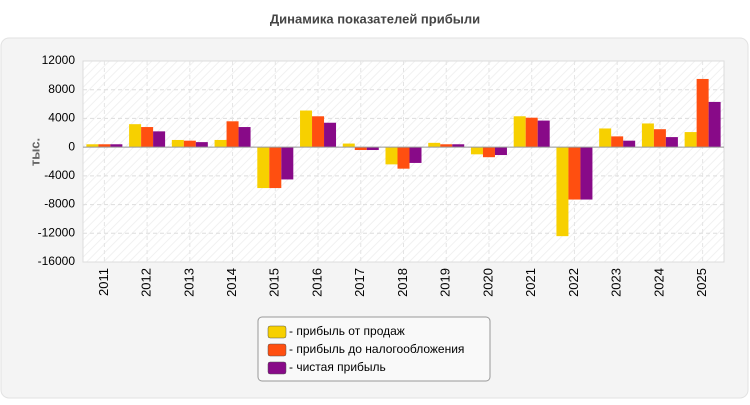 Image resolution: width=750 pixels, height=405 pixels. What do you see at coordinates (347, 331) in the screenshot?
I see `legend-label: - прибыль от продаж` at bounding box center [347, 331].